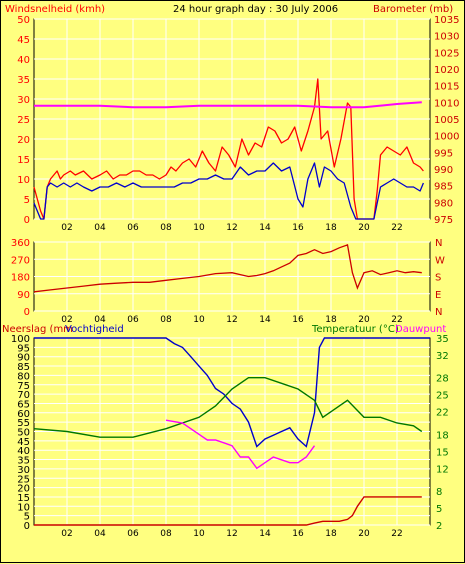 This screenshot has width=465, height=564. I want to click on wind-tick-label: 30, so click(23, 100).